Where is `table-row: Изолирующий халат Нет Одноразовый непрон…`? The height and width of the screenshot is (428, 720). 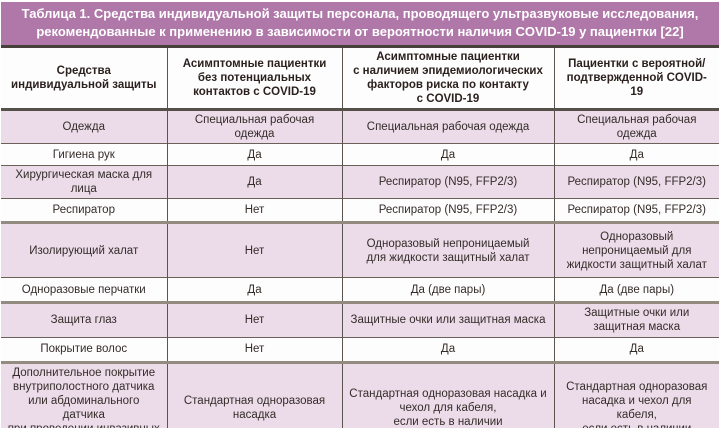 table-row: Изолирующий халат Нет Одноразовый непрон… is located at coordinates (360, 250).